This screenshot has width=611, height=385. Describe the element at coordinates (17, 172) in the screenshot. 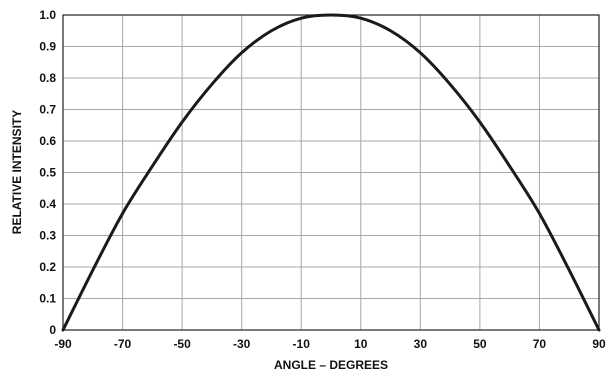

I see `y-axis-title: RELATIVE INTENSITY` at that location.